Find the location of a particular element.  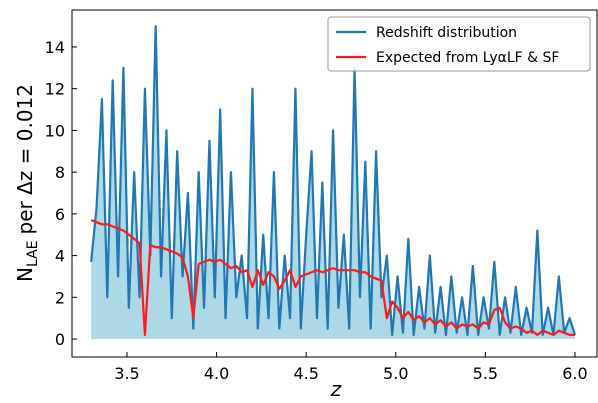

y-label-rest: per Δz = 0.012 is located at coordinates (25, 159).